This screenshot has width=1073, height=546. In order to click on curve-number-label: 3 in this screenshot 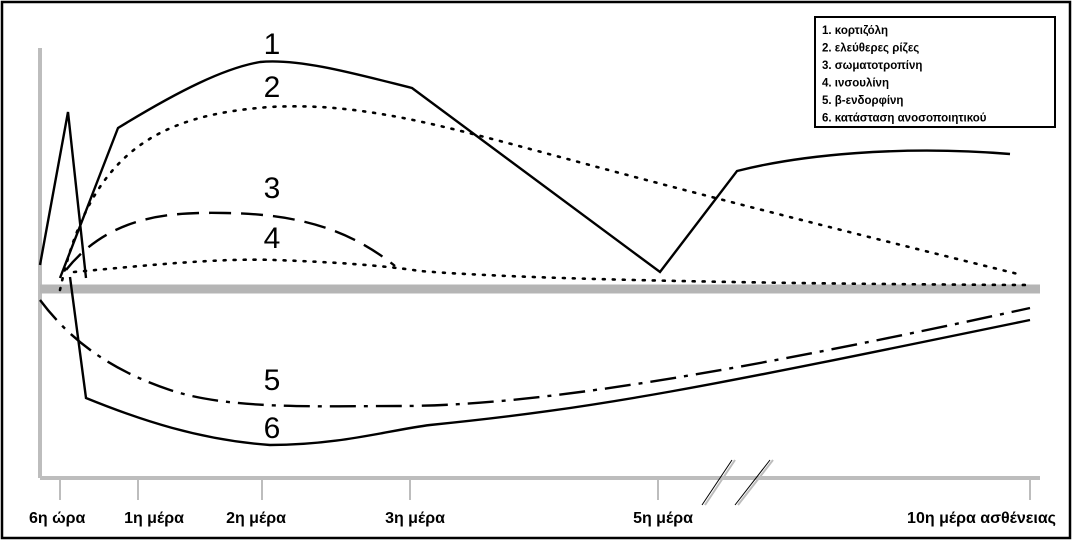, I will do `click(272, 188)`.